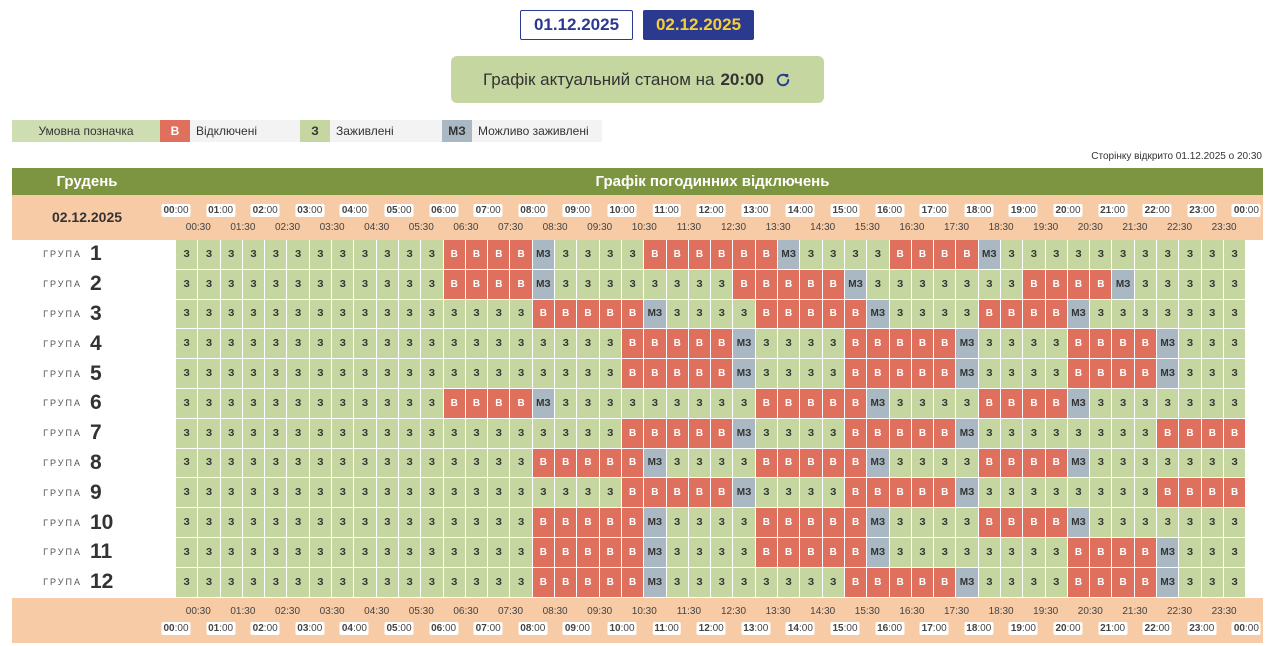 This screenshot has height=646, width=1280. What do you see at coordinates (243, 611) in the screenshot?
I see `half-hour-label: 01:30` at bounding box center [243, 611].